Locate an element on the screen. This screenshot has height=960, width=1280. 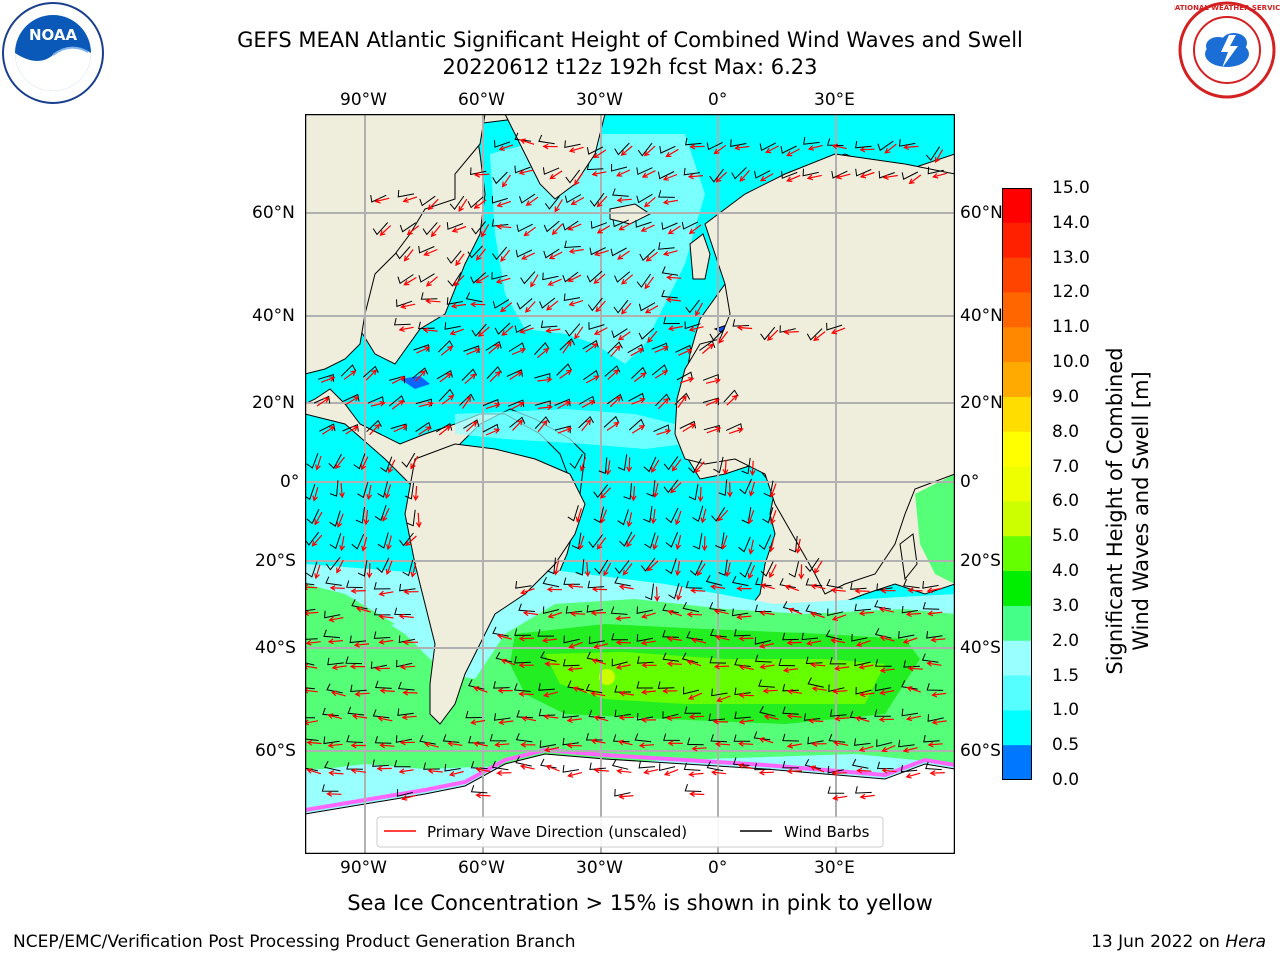
lon-label-bottom-90w: 90°W is located at coordinates (363, 868).